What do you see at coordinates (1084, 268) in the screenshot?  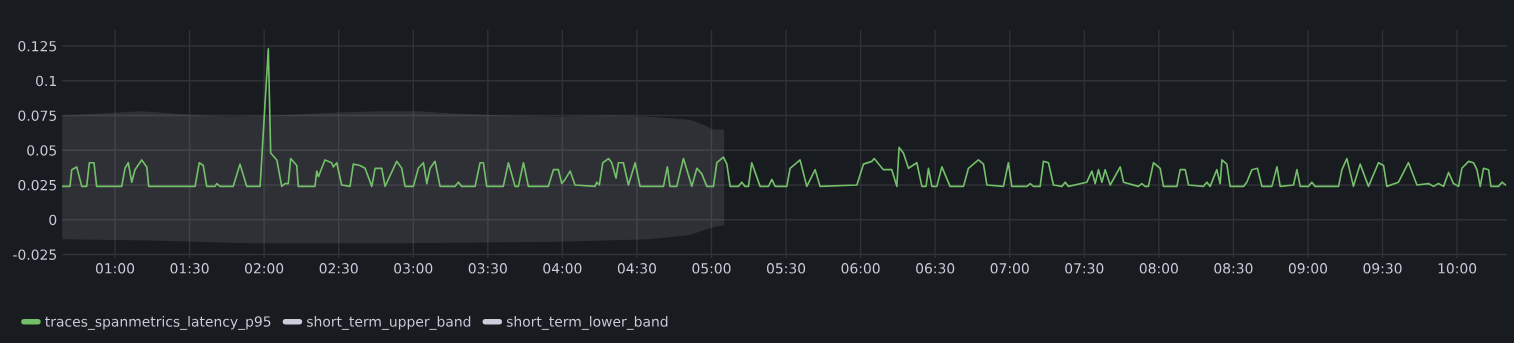 I see `x-tick-label: 07:30` at bounding box center [1084, 268].